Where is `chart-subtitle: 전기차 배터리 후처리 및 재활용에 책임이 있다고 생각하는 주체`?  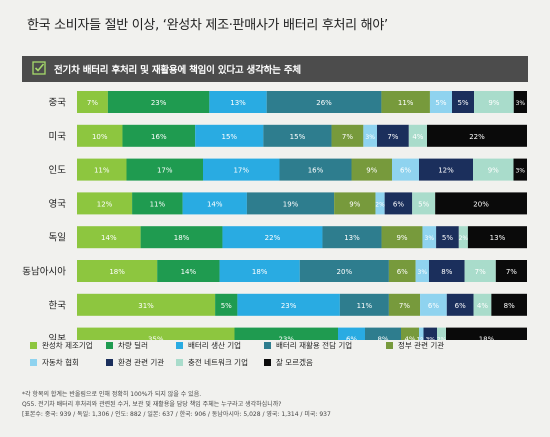
chart-subtitle: 전기차 배터리 후처리 및 재활용에 책임이 있다고 생각하는 주체 is located at coordinates (177, 70).